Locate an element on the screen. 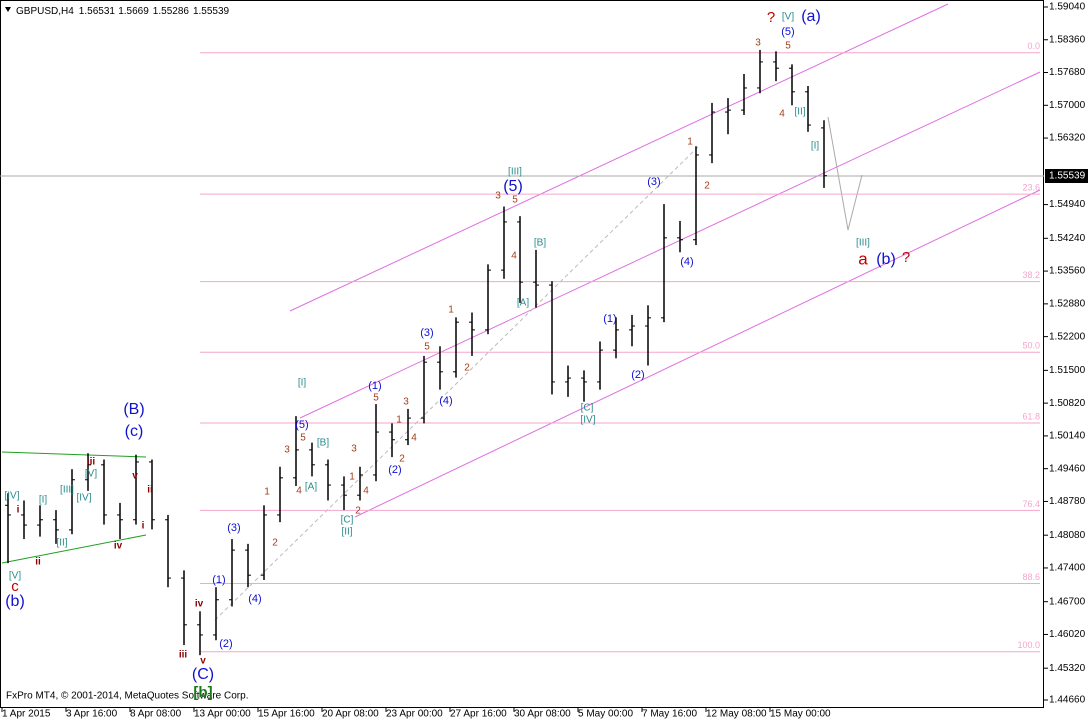  x-tick-label: 5 May 00:00 is located at coordinates (605, 714).